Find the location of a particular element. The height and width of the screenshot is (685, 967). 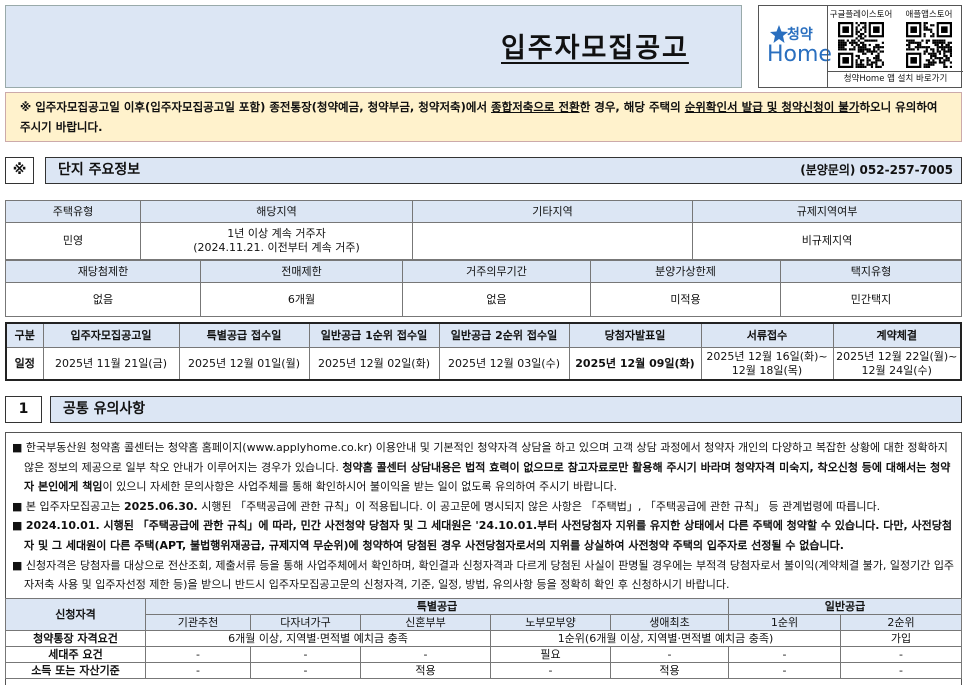

date-cell: 2025년 12월 01일(월) is located at coordinates (244, 364).